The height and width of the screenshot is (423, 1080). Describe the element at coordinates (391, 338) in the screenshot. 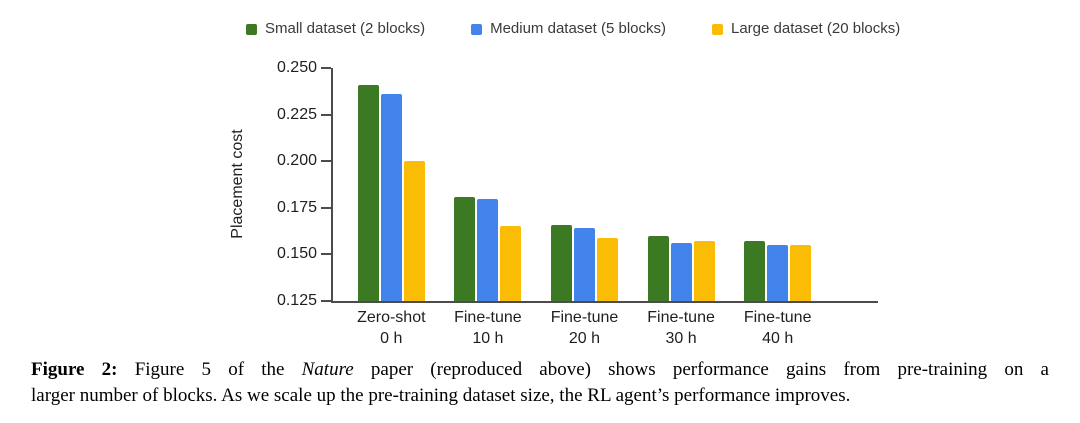

I see `x-axis-label-line2: 0 h` at that location.